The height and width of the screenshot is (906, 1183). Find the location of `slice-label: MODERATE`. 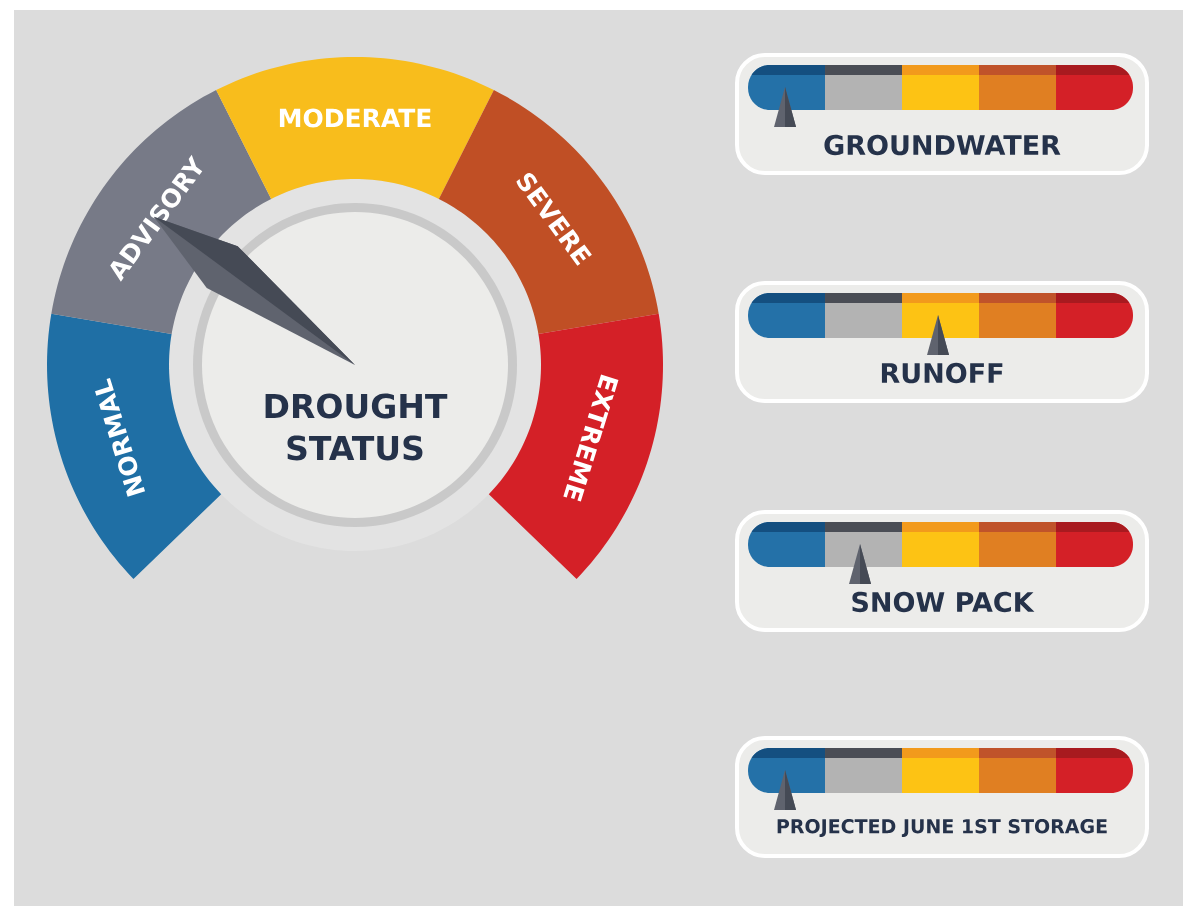

slice-label: MODERATE is located at coordinates (355, 118).